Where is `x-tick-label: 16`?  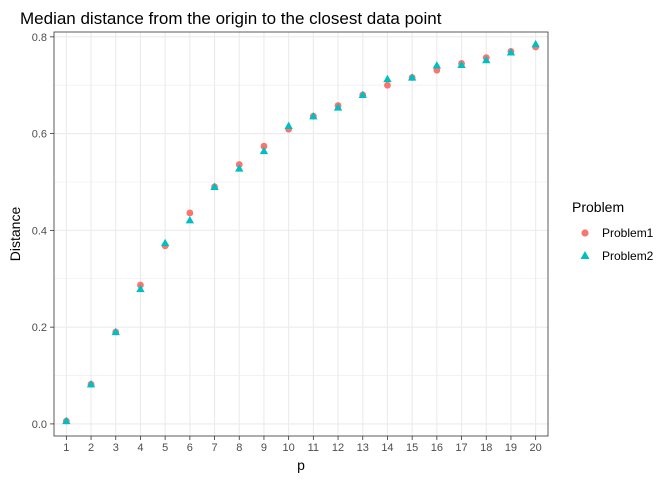
x-tick-label: 16 is located at coordinates (437, 448).